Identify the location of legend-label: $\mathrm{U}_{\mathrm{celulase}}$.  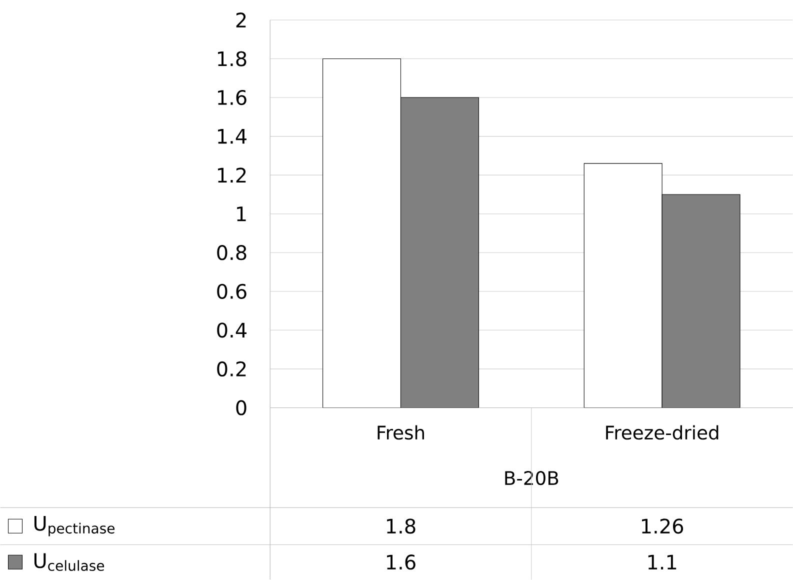
(69, 562).